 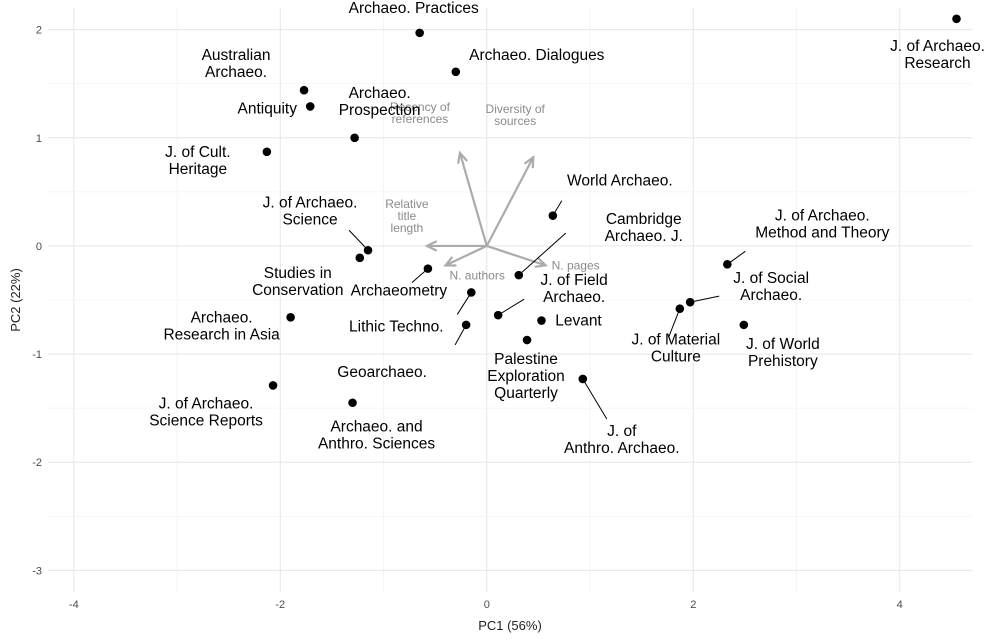 I want to click on loading-label-diversity-of-sources: Diversity of sources, so click(x=516, y=115).